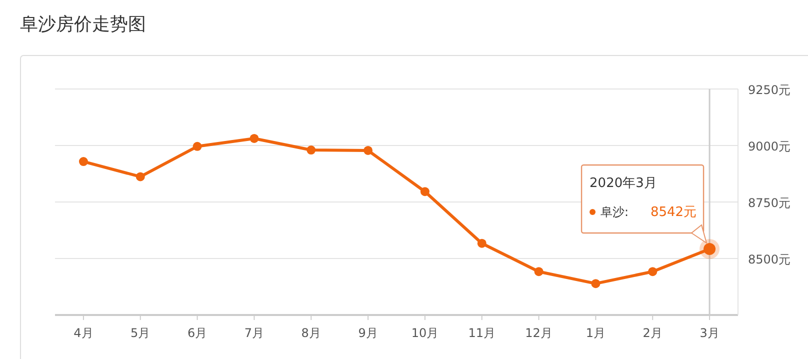  I want to click on x-tick-label: 10月, so click(425, 333).